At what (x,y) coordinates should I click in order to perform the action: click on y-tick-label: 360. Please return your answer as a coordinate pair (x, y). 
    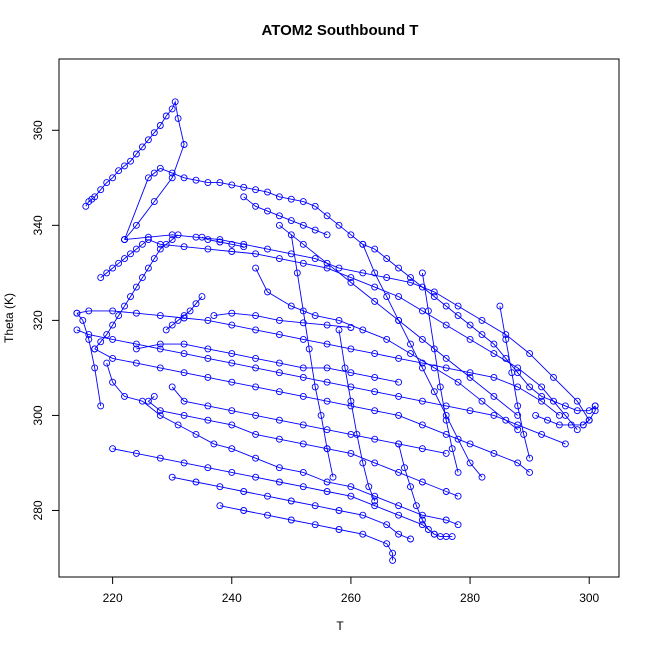
    Looking at the image, I should click on (38, 130).